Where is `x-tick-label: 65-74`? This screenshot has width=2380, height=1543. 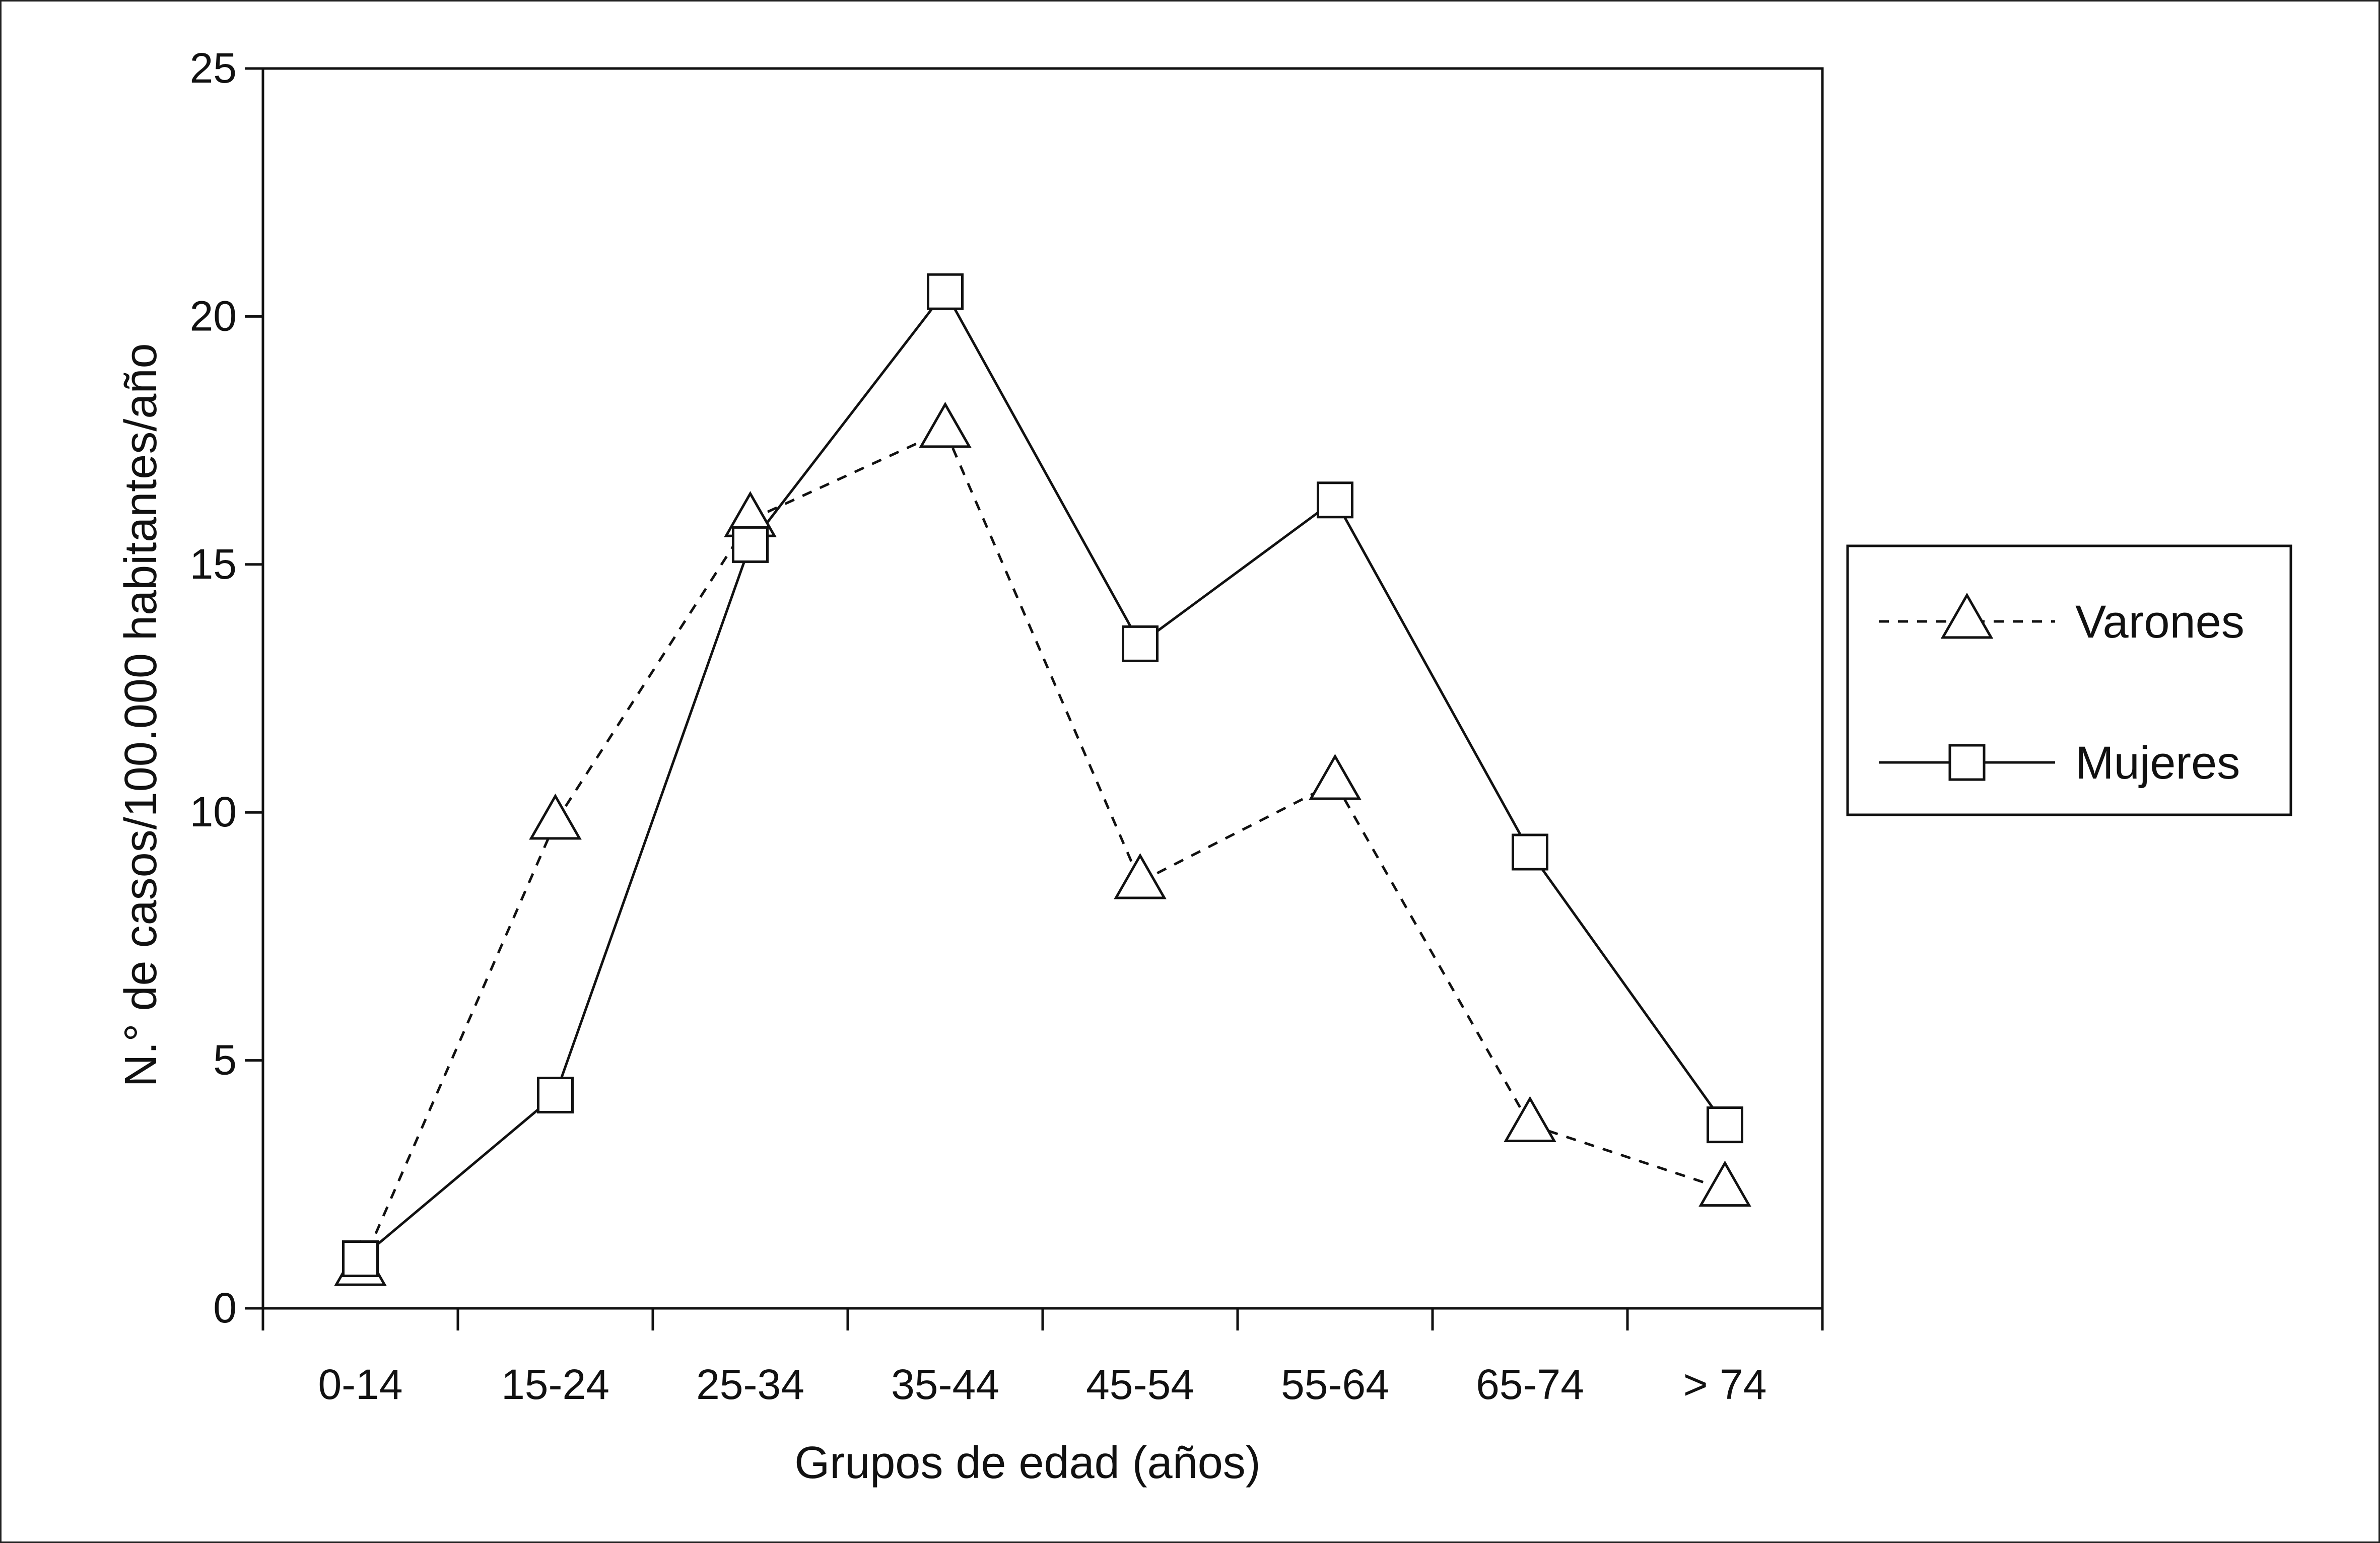
x-tick-label: 65-74 is located at coordinates (1530, 1384).